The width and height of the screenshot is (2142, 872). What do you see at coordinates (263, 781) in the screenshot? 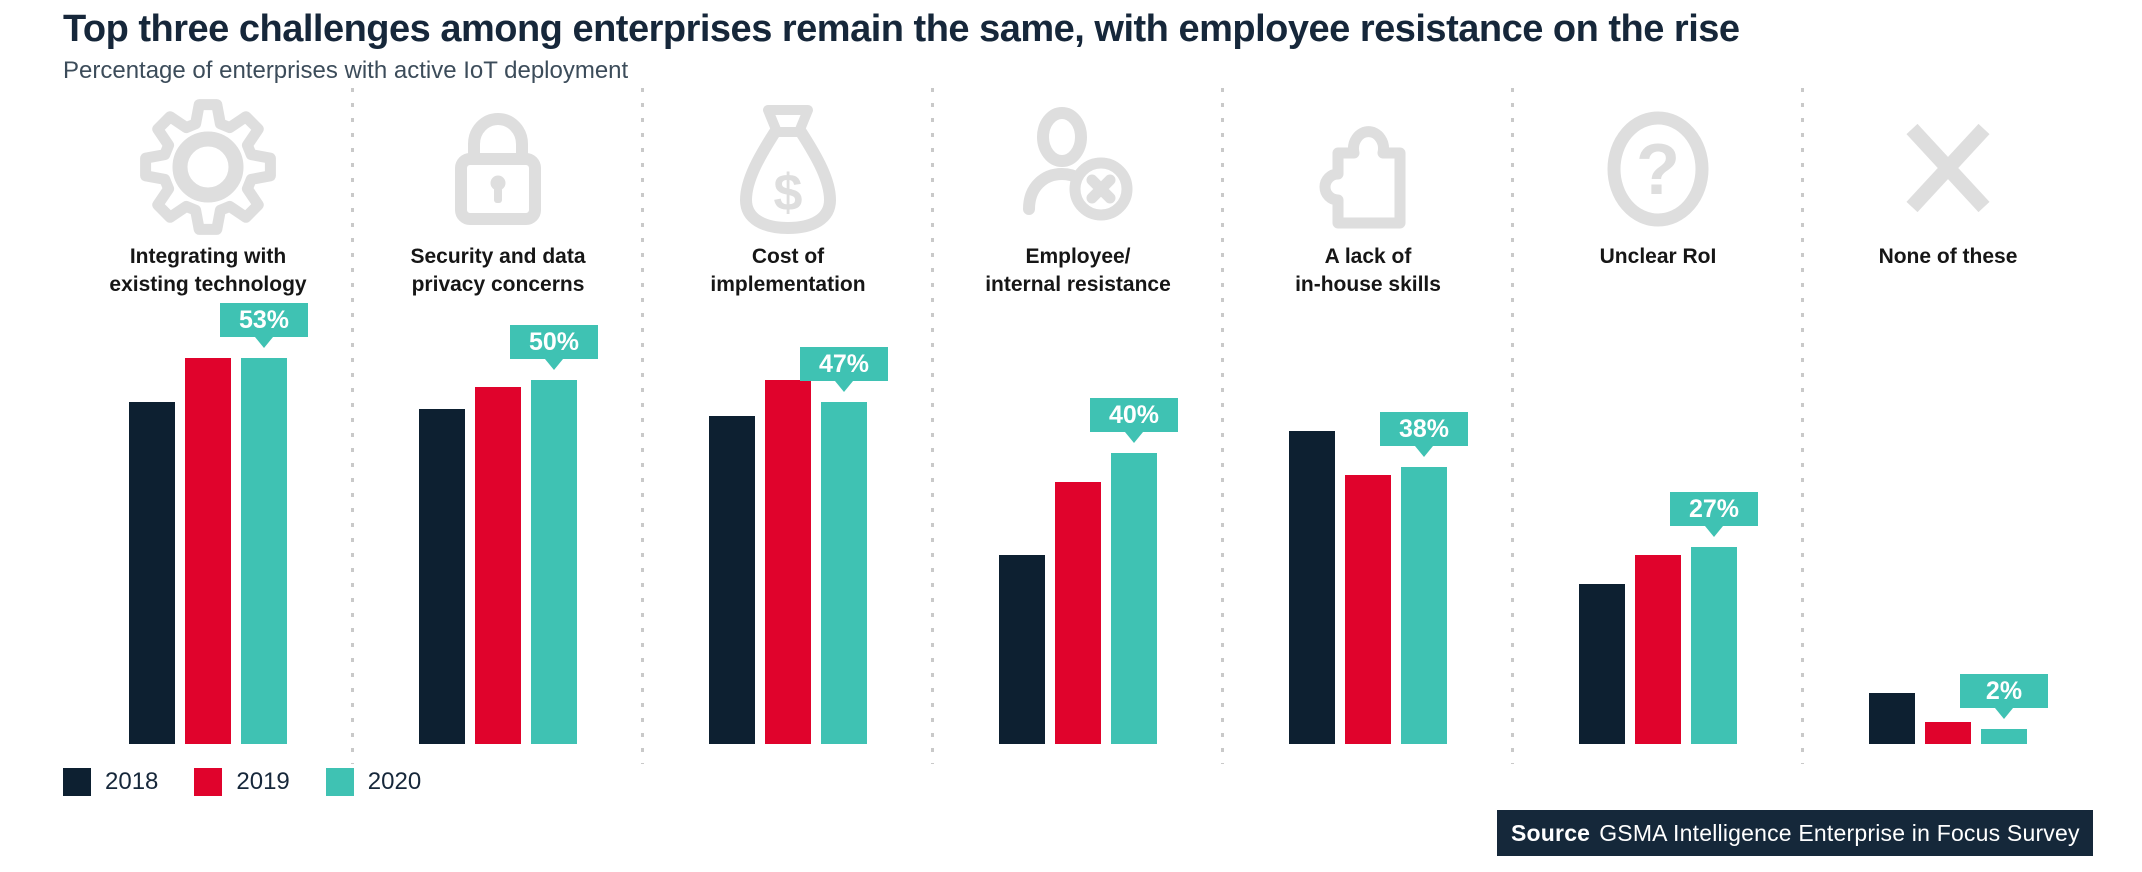
I see `legend-label: 2019` at bounding box center [263, 781].